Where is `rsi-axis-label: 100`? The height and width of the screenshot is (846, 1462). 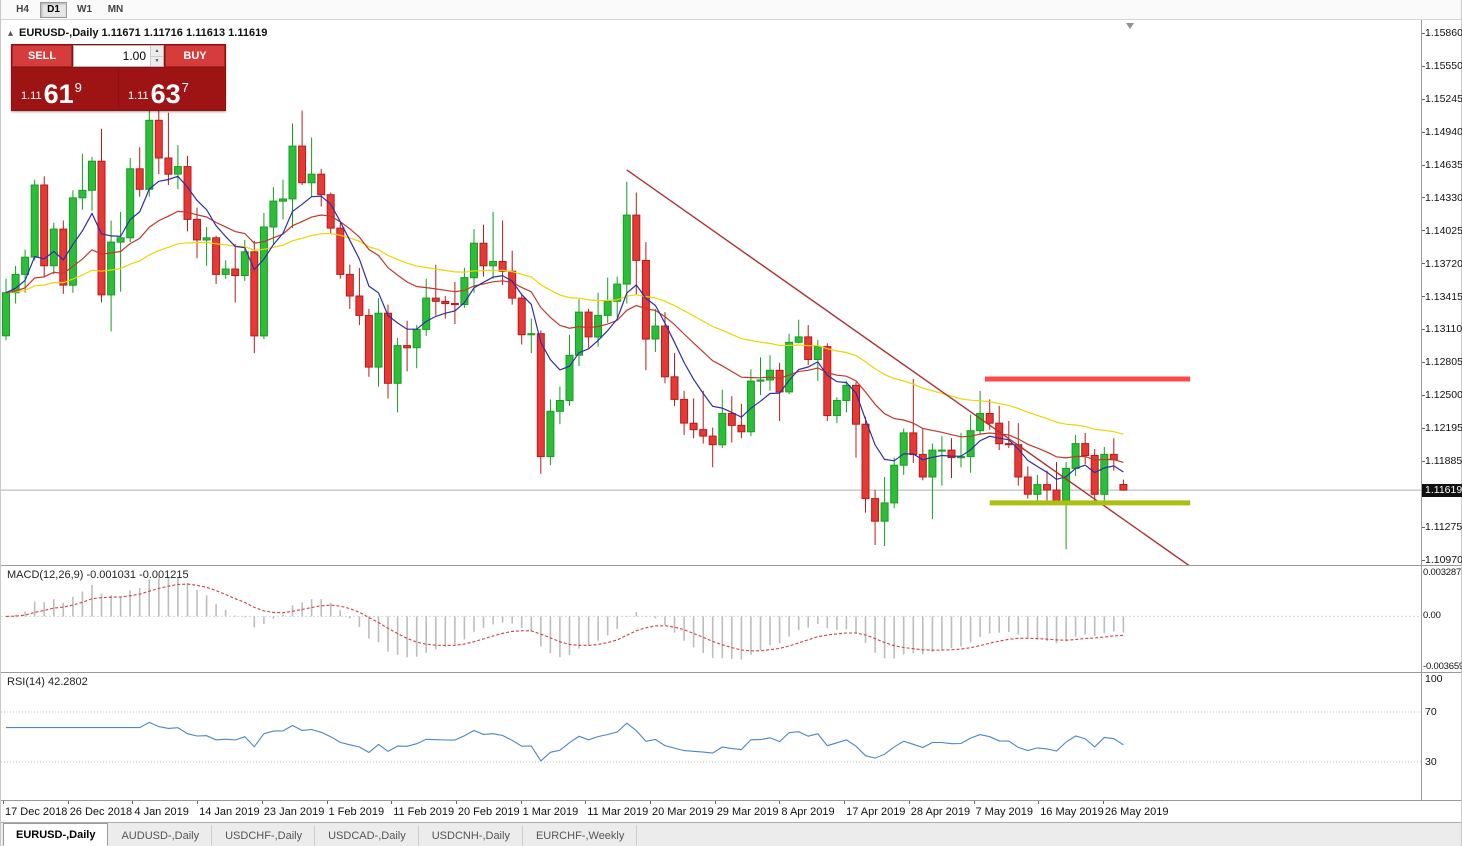 rsi-axis-label: 100 is located at coordinates (1434, 679).